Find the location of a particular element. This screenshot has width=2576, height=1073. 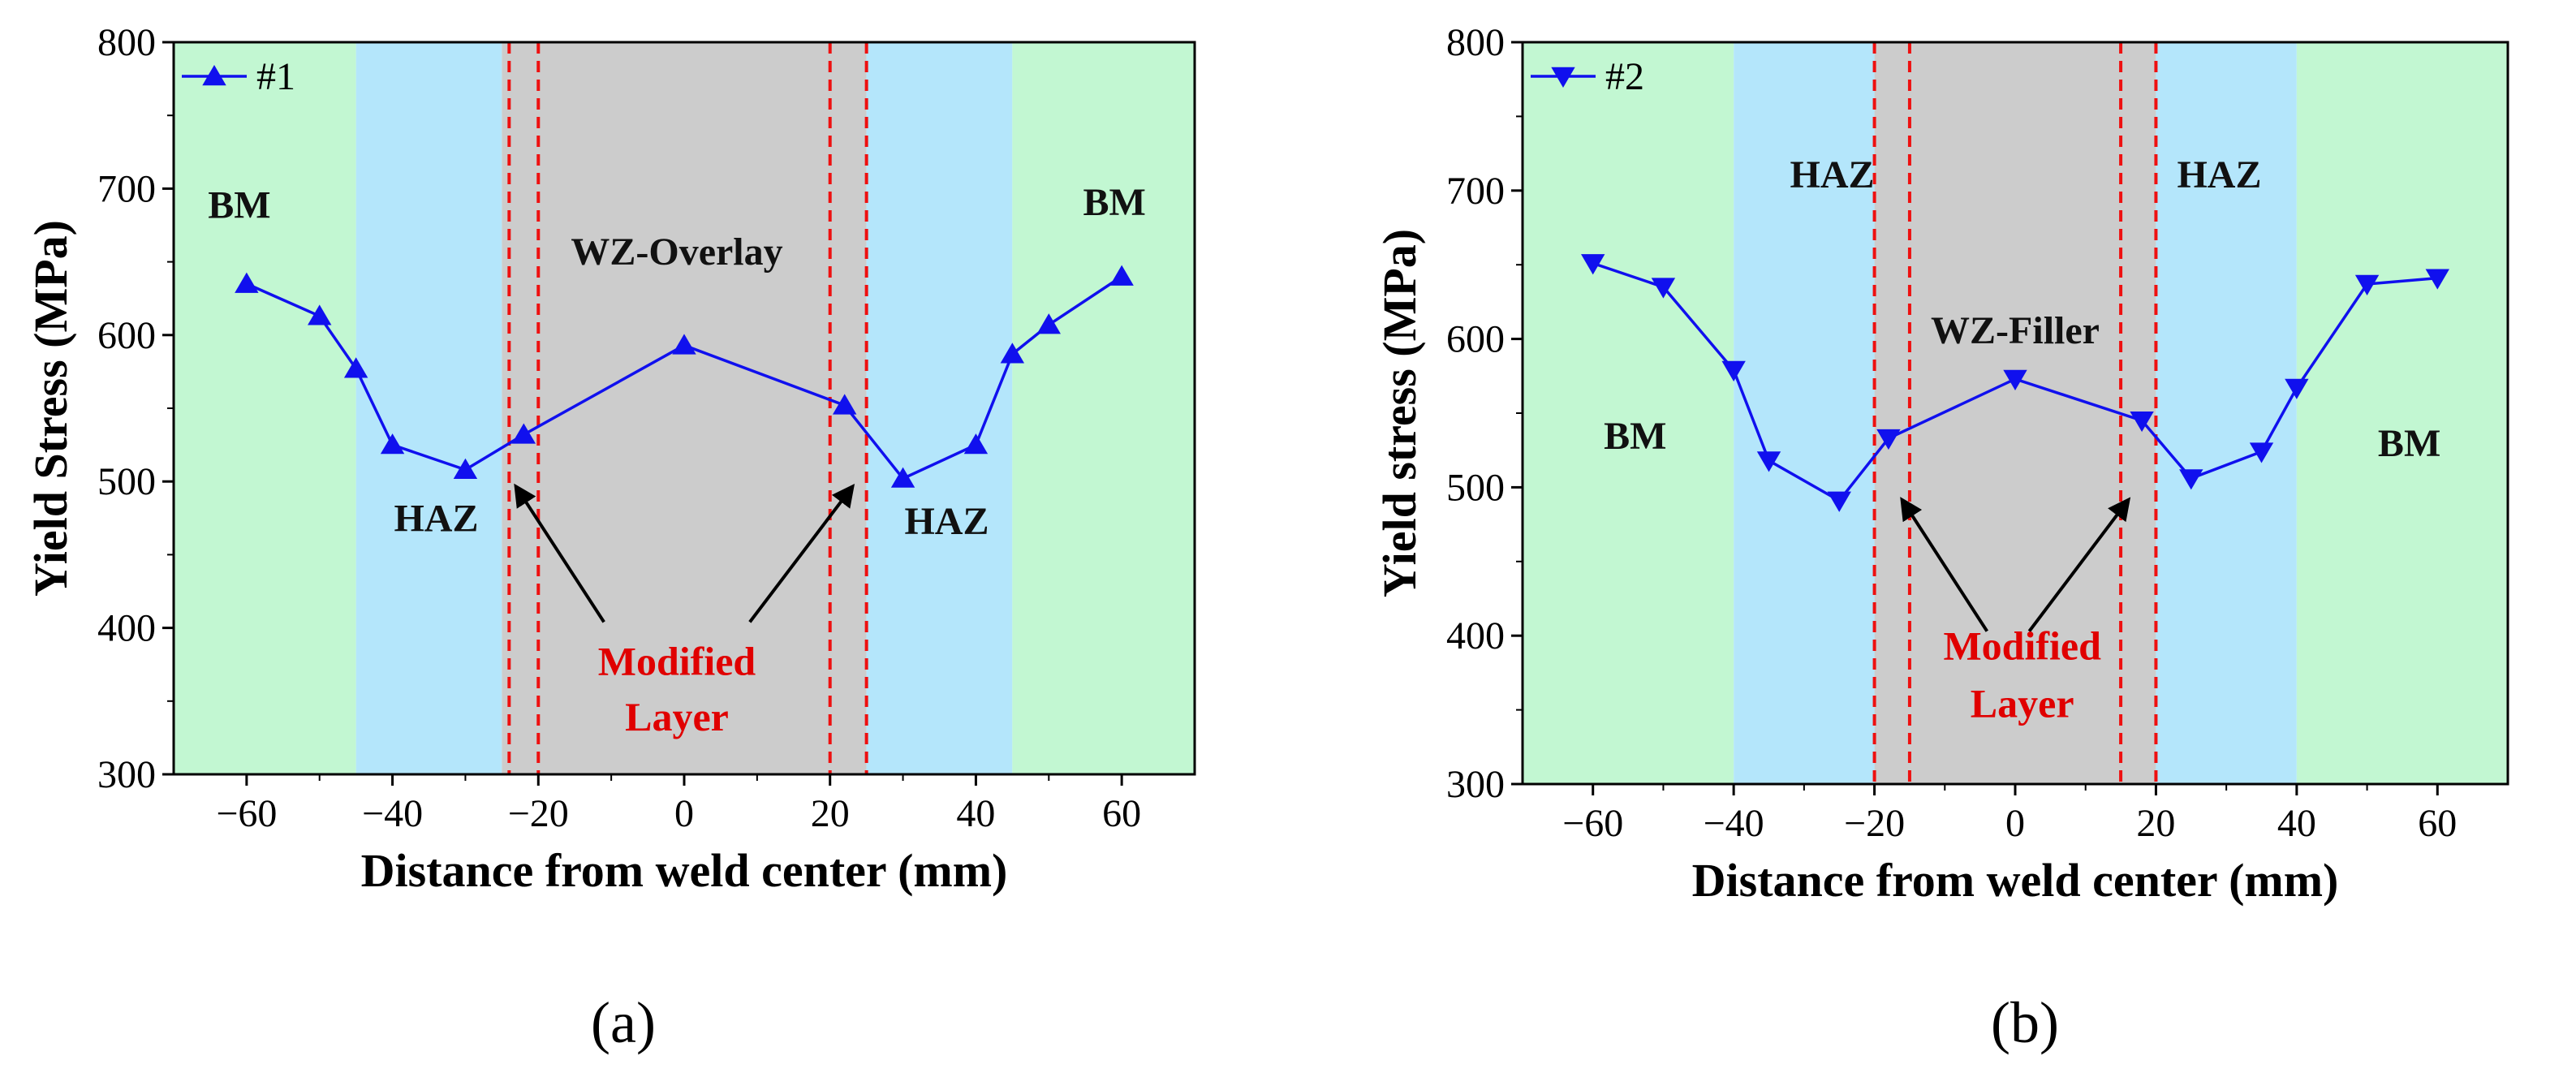

panel-label: (b) is located at coordinates (2025, 1023).